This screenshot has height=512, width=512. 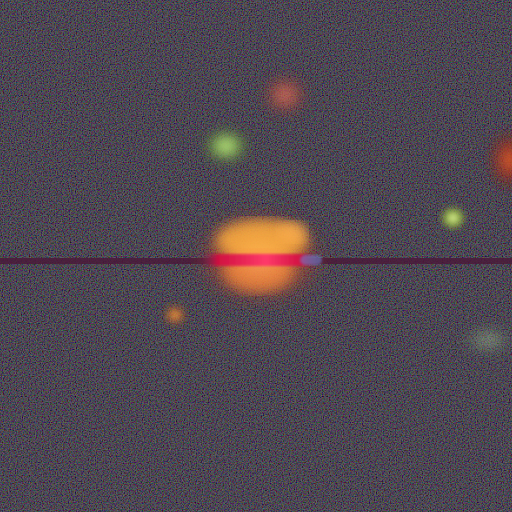 What do you see at coordinates (500, 160) in the screenshot?
I see `red-edge-source` at bounding box center [500, 160].